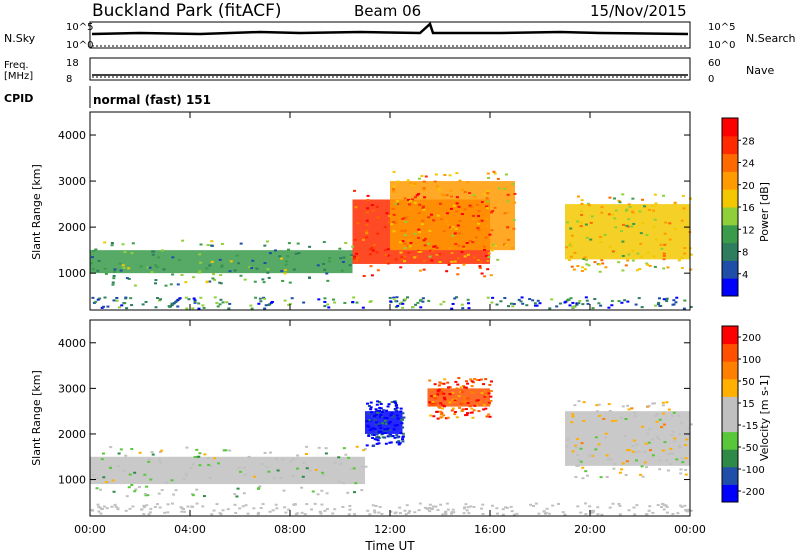  What do you see at coordinates (72, 434) in the screenshot?
I see `y-tick-label: 2000` at bounding box center [72, 434].